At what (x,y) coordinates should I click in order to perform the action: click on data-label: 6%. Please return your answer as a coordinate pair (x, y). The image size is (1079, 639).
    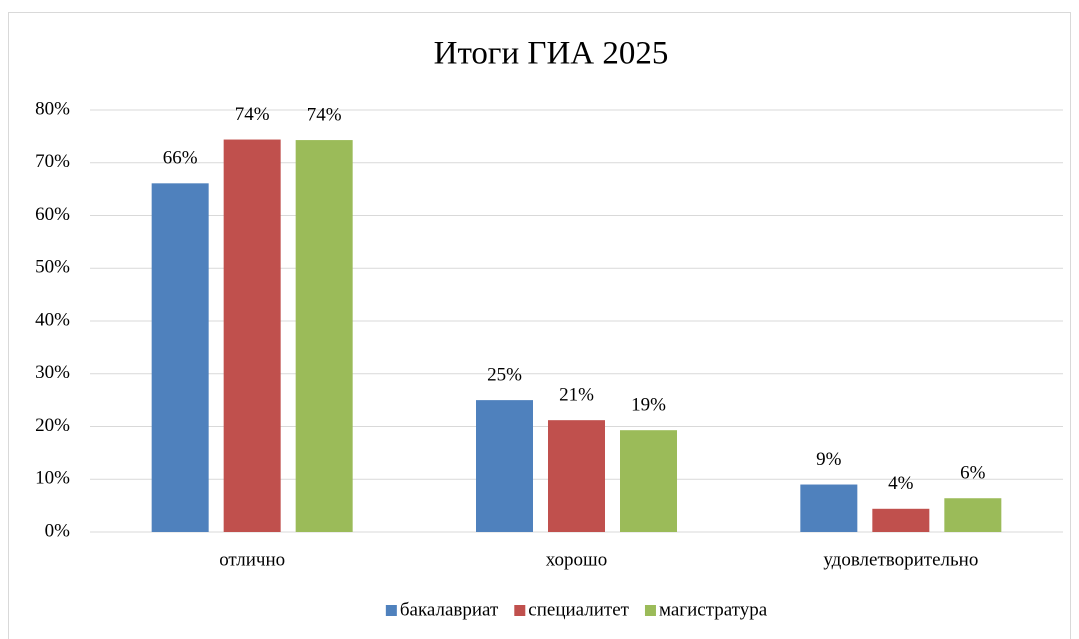
    Looking at the image, I should click on (973, 473).